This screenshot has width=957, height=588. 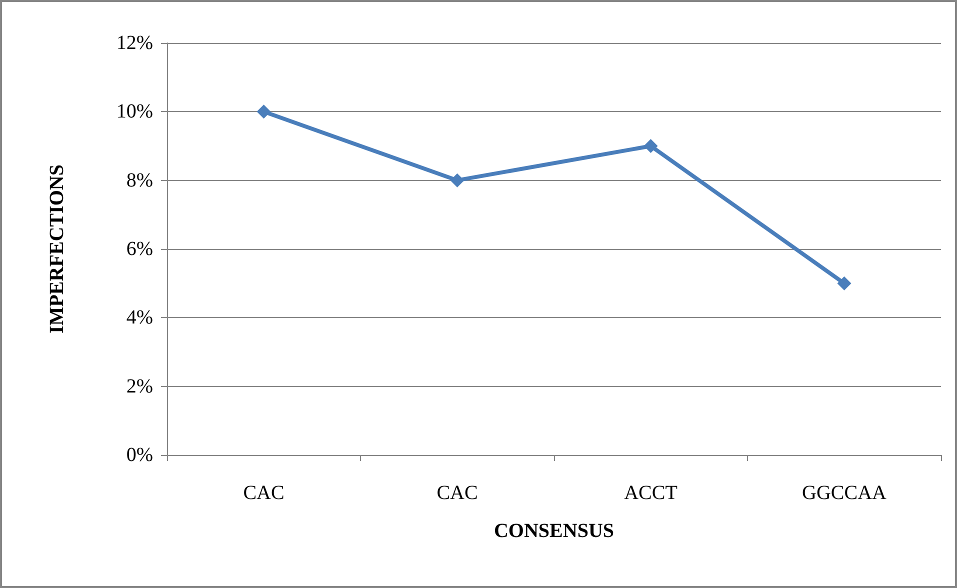 I want to click on y-tick-label: 0%, so click(x=139, y=455).